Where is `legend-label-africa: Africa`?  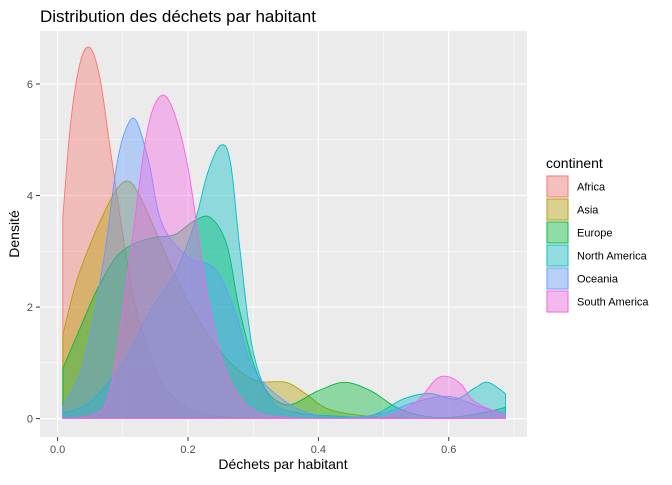 legend-label-africa: Africa is located at coordinates (591, 188).